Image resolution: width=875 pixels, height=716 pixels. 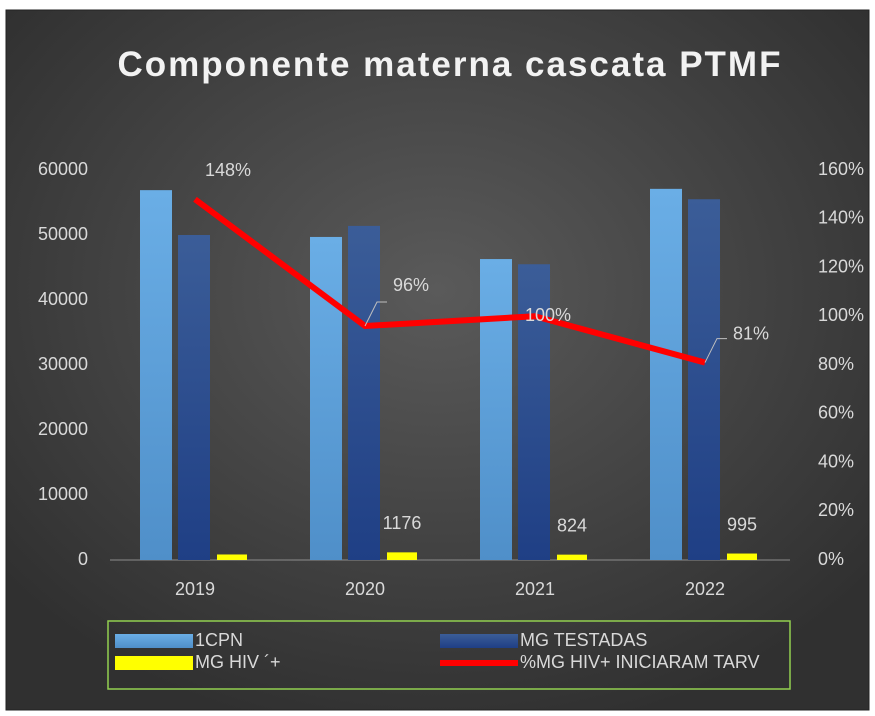 I want to click on y2-tick-label: 60%, so click(x=836, y=413).